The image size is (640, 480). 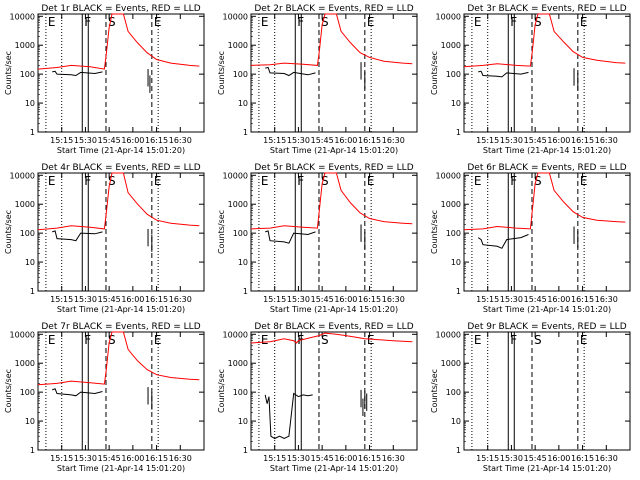 What do you see at coordinates (333, 9) in the screenshot?
I see `panel-title: Det 2r BLACK = Events, RED = LLD` at bounding box center [333, 9].